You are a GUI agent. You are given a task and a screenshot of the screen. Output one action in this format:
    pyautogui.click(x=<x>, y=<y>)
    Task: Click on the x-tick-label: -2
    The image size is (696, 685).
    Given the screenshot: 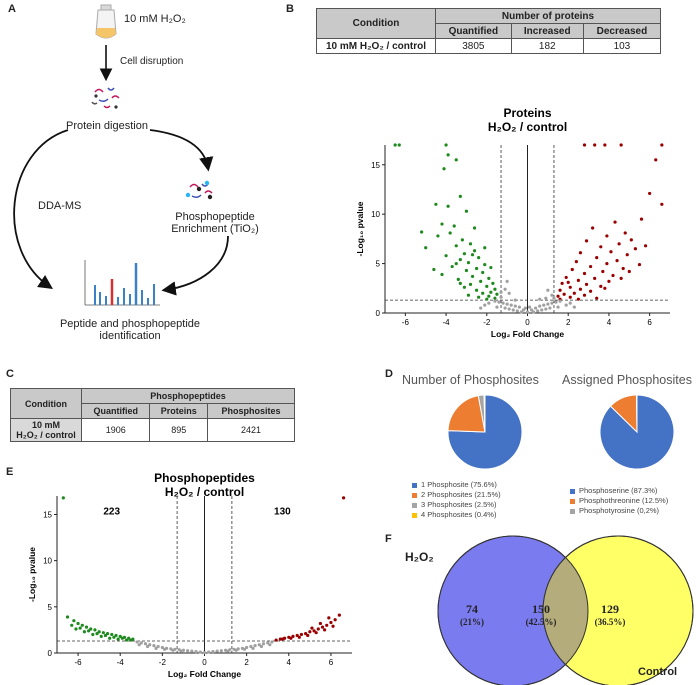 What is the action you would take?
    pyautogui.click(x=487, y=322)
    